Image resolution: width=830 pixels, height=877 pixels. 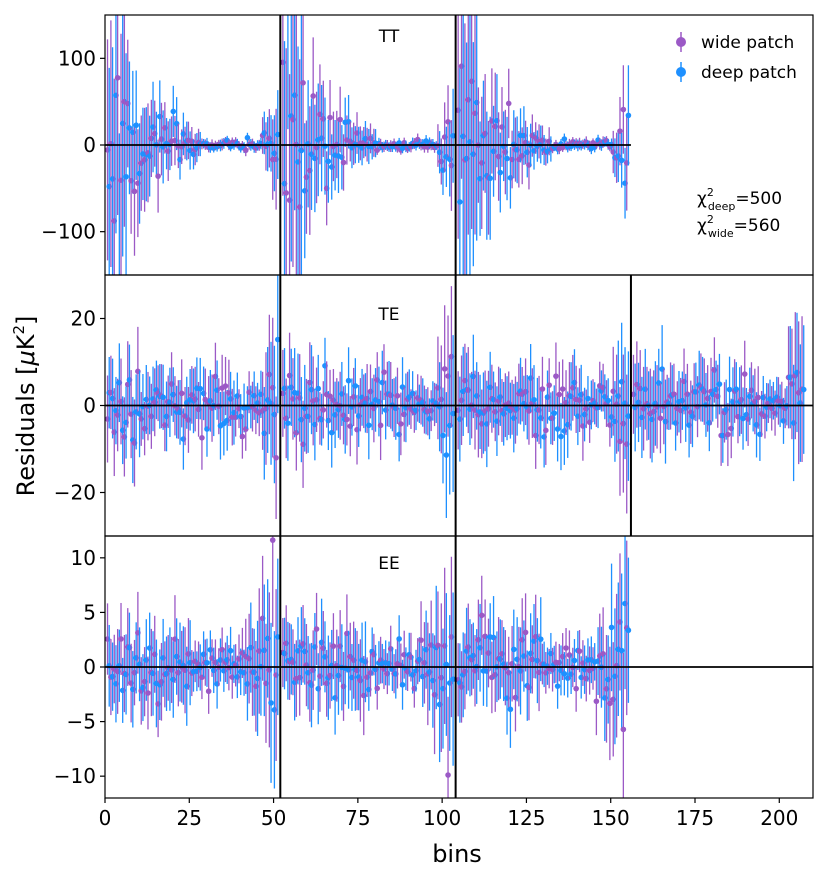 What do you see at coordinates (749, 73) in the screenshot?
I see `legend-deep-label: deep patch` at bounding box center [749, 73].